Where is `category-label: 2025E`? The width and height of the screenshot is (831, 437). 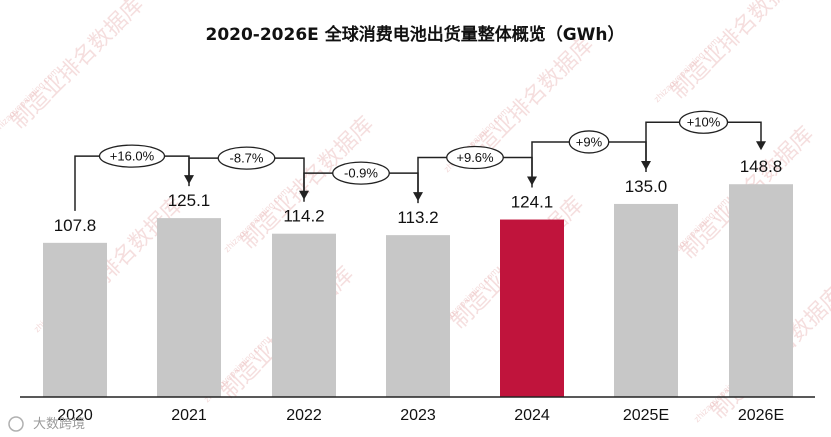 category-label: 2025E is located at coordinates (646, 415).